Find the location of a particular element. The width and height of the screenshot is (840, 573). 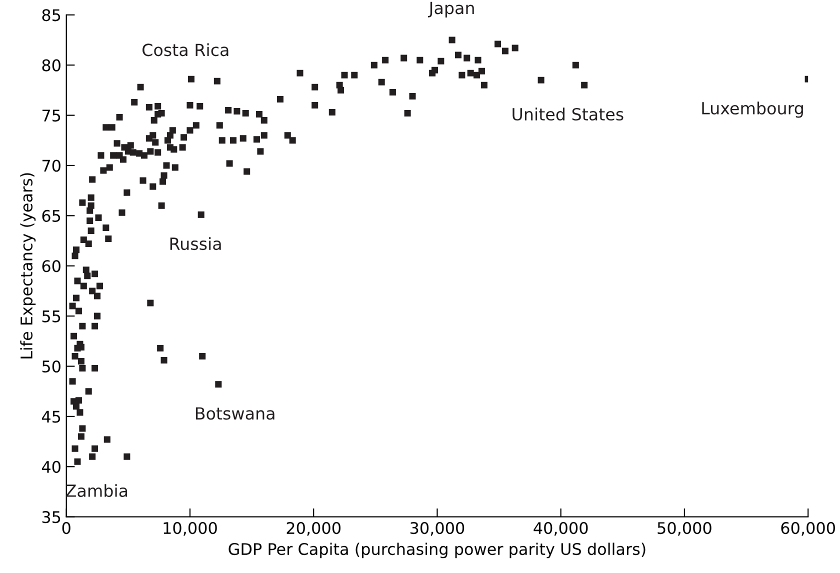

y-tick-label: 75 is located at coordinates (51, 116).